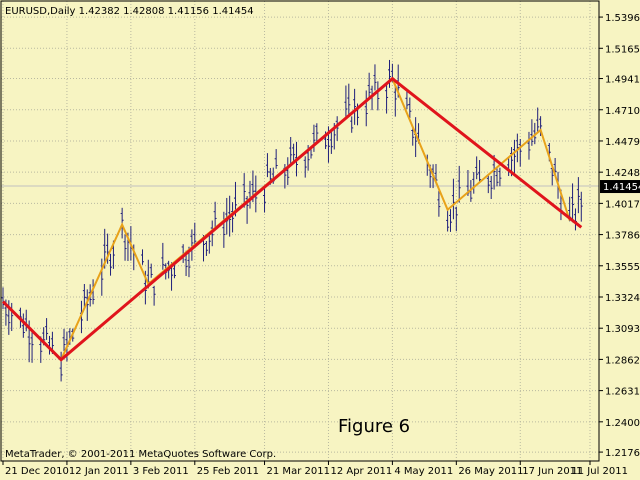 The height and width of the screenshot is (480, 640). I want to click on current-price-tag: 1.41454, so click(620, 187).